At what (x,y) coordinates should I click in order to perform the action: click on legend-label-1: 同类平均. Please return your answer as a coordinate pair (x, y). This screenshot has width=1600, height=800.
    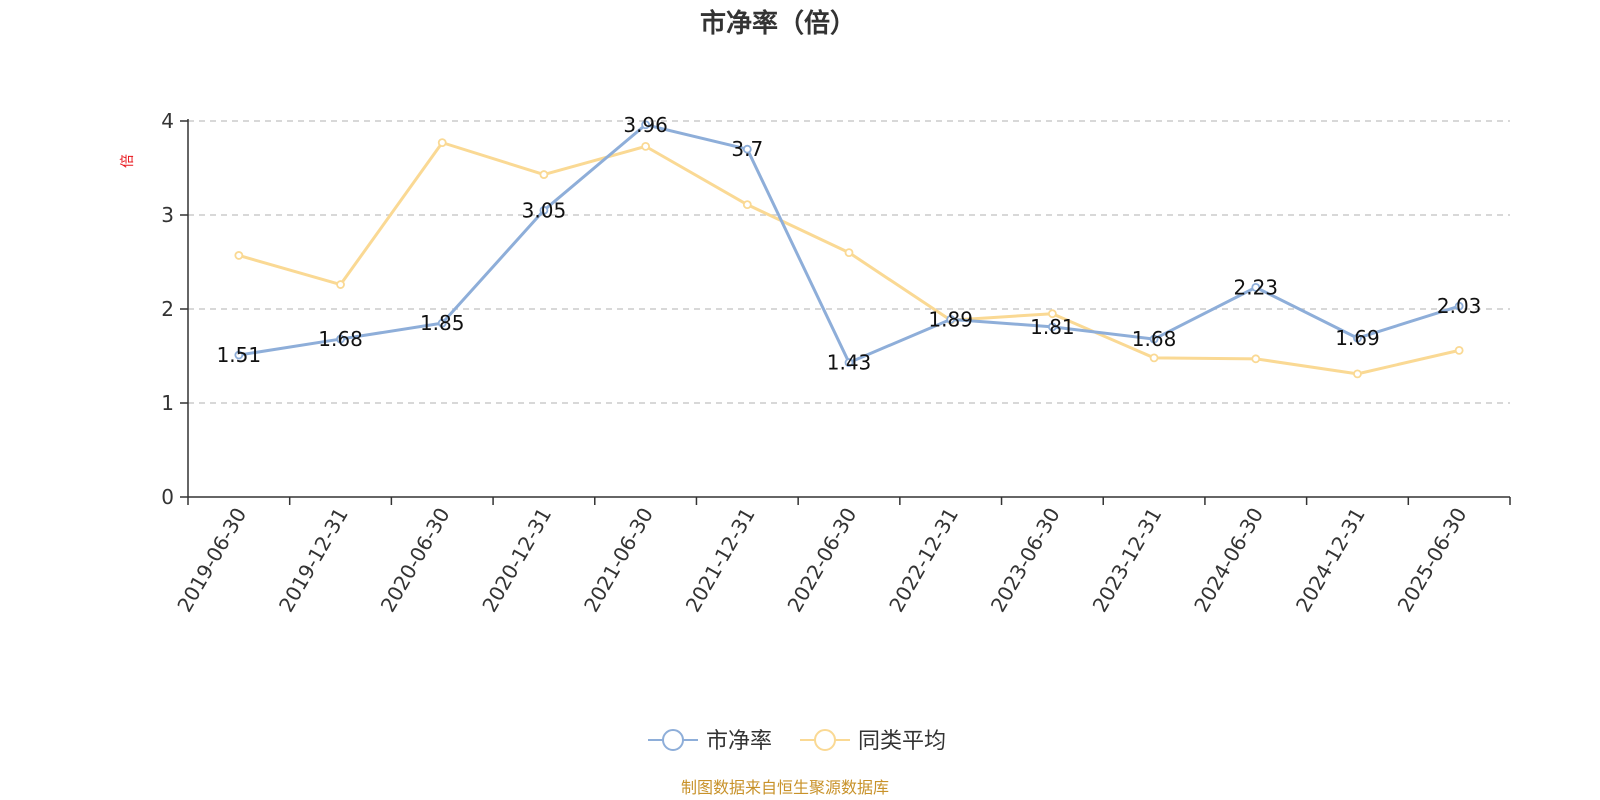
    Looking at the image, I should click on (902, 741).